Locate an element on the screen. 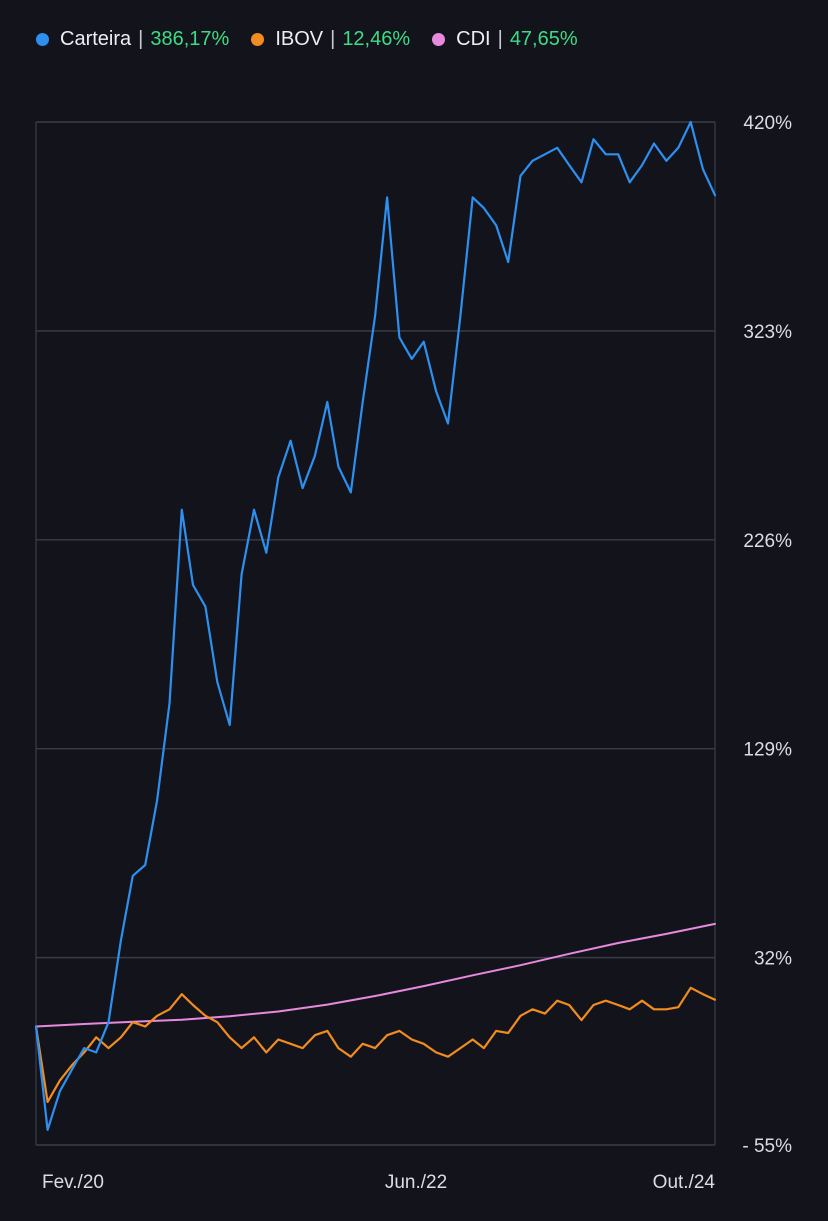  legend-value: 47,65% is located at coordinates (543, 39).